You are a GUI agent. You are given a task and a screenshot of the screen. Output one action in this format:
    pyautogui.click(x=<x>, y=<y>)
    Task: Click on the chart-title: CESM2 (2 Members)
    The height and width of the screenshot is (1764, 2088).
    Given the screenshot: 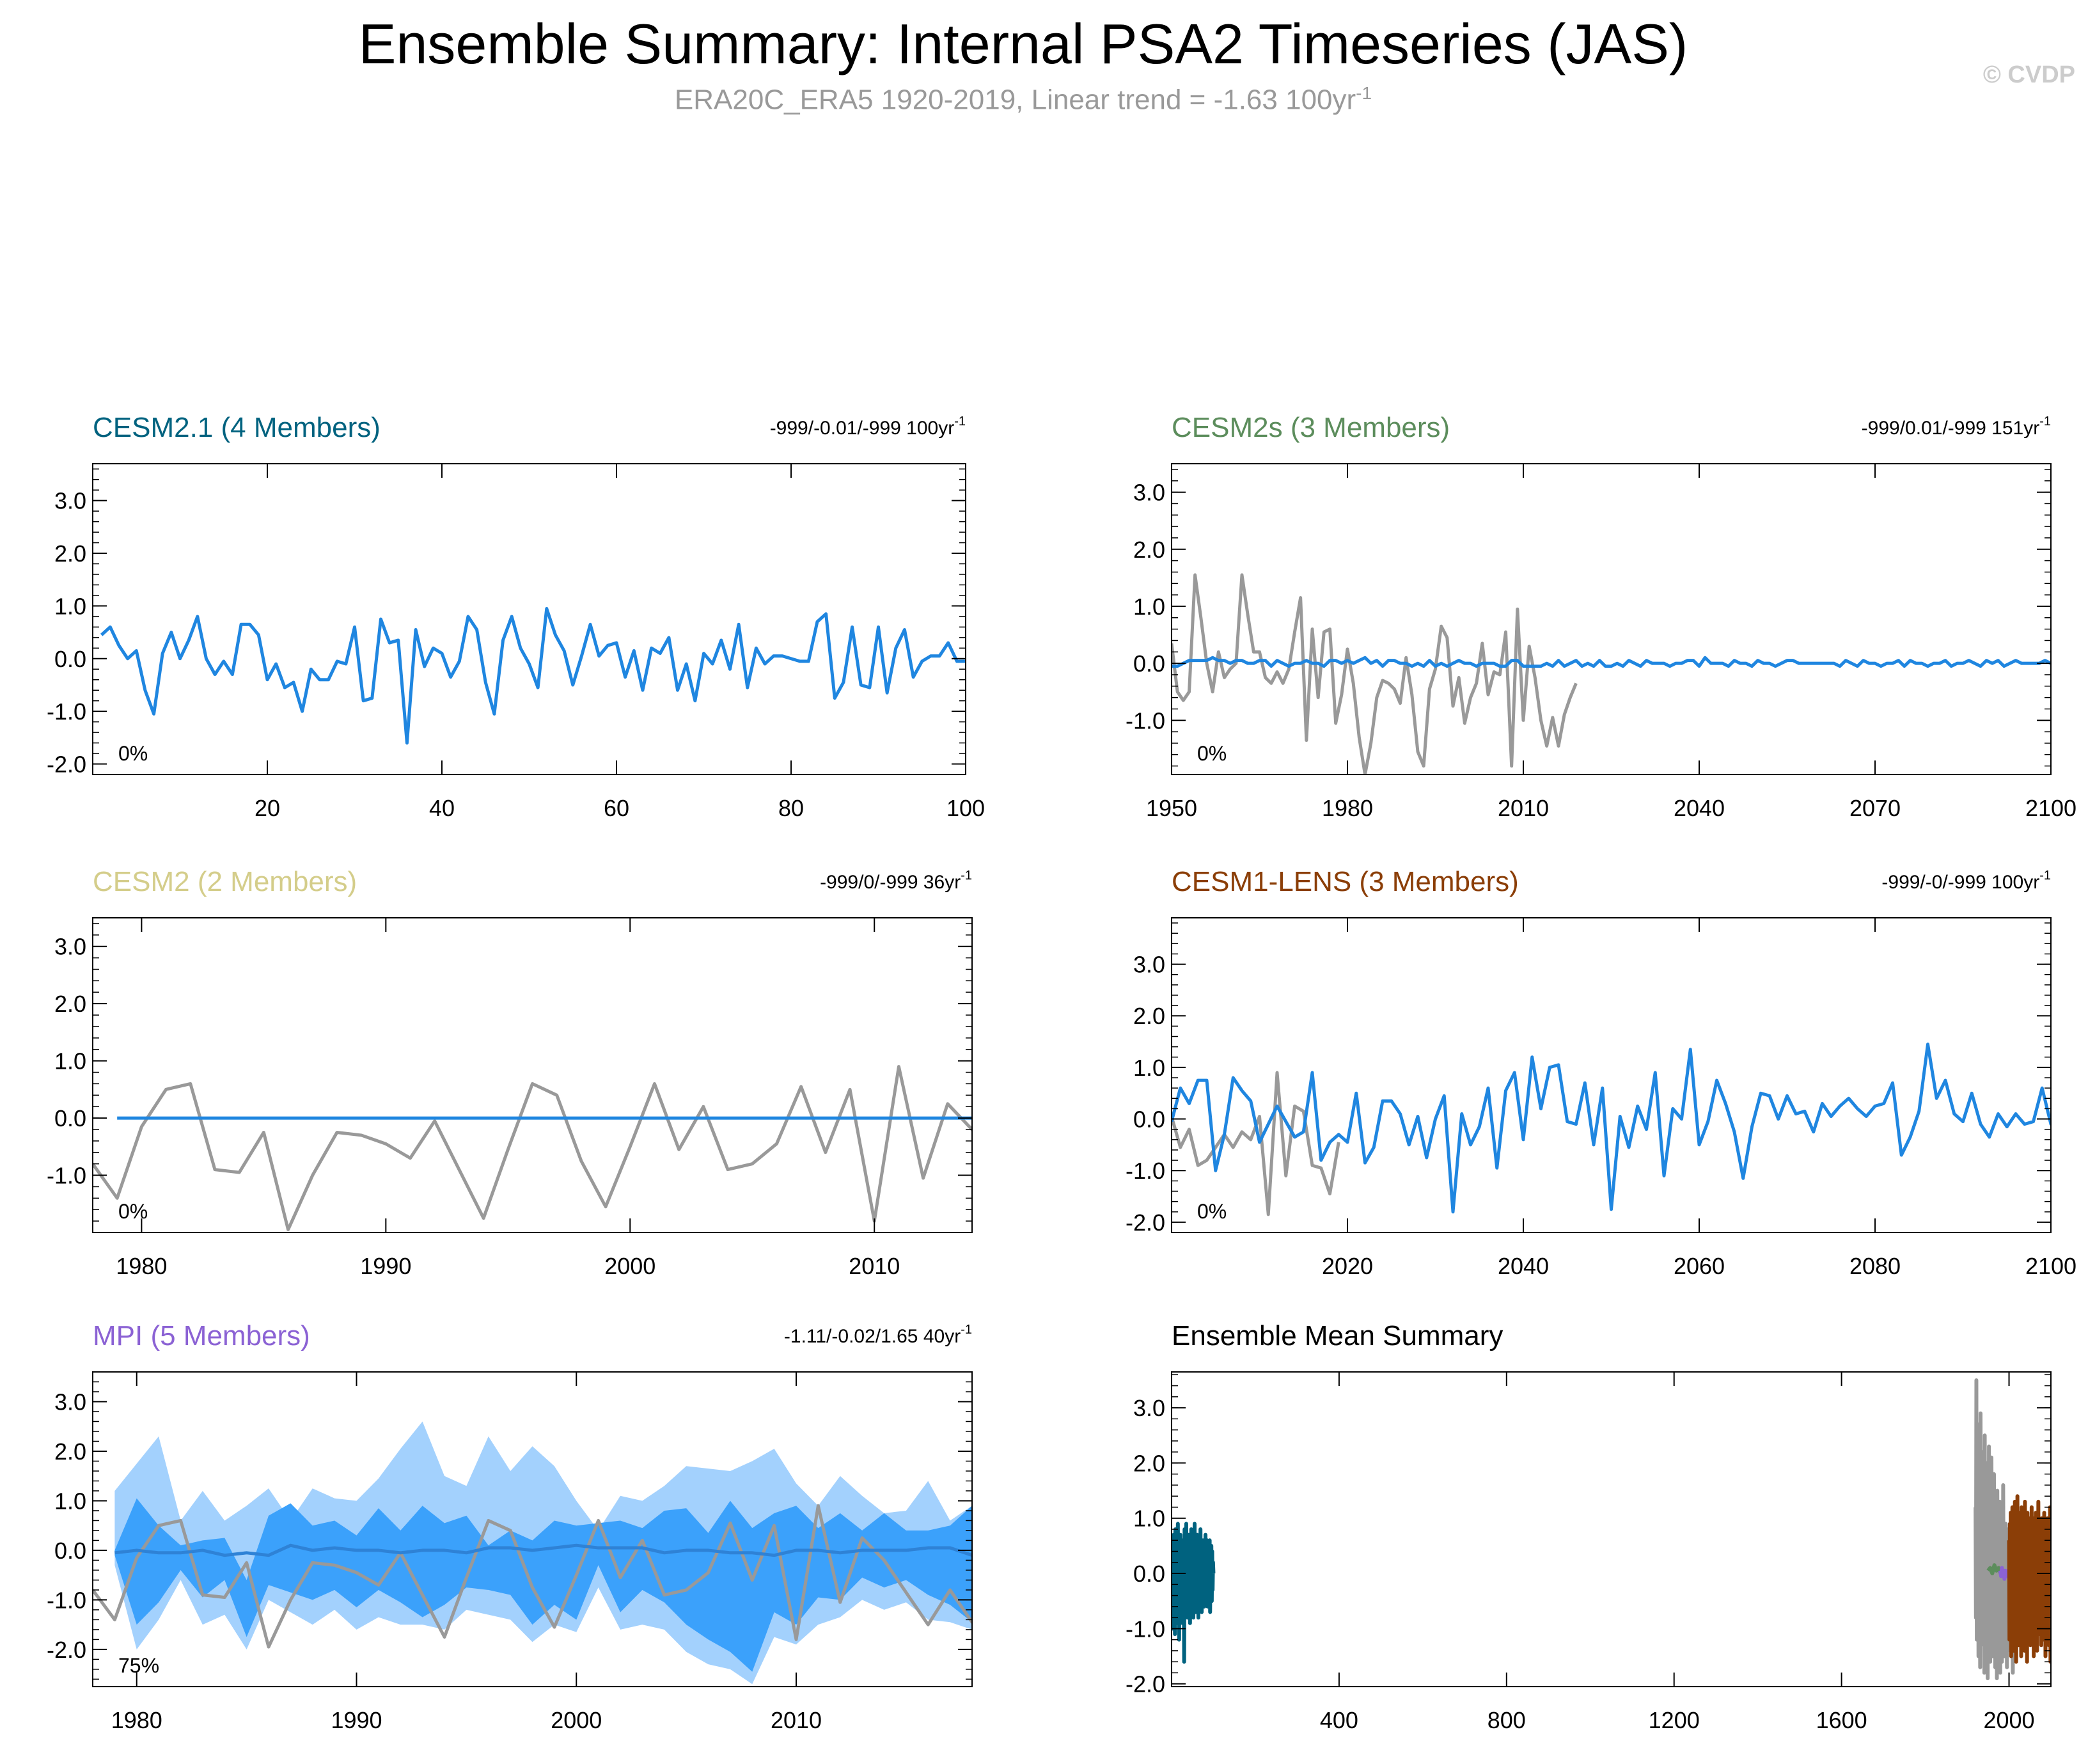 What is the action you would take?
    pyautogui.click(x=225, y=881)
    